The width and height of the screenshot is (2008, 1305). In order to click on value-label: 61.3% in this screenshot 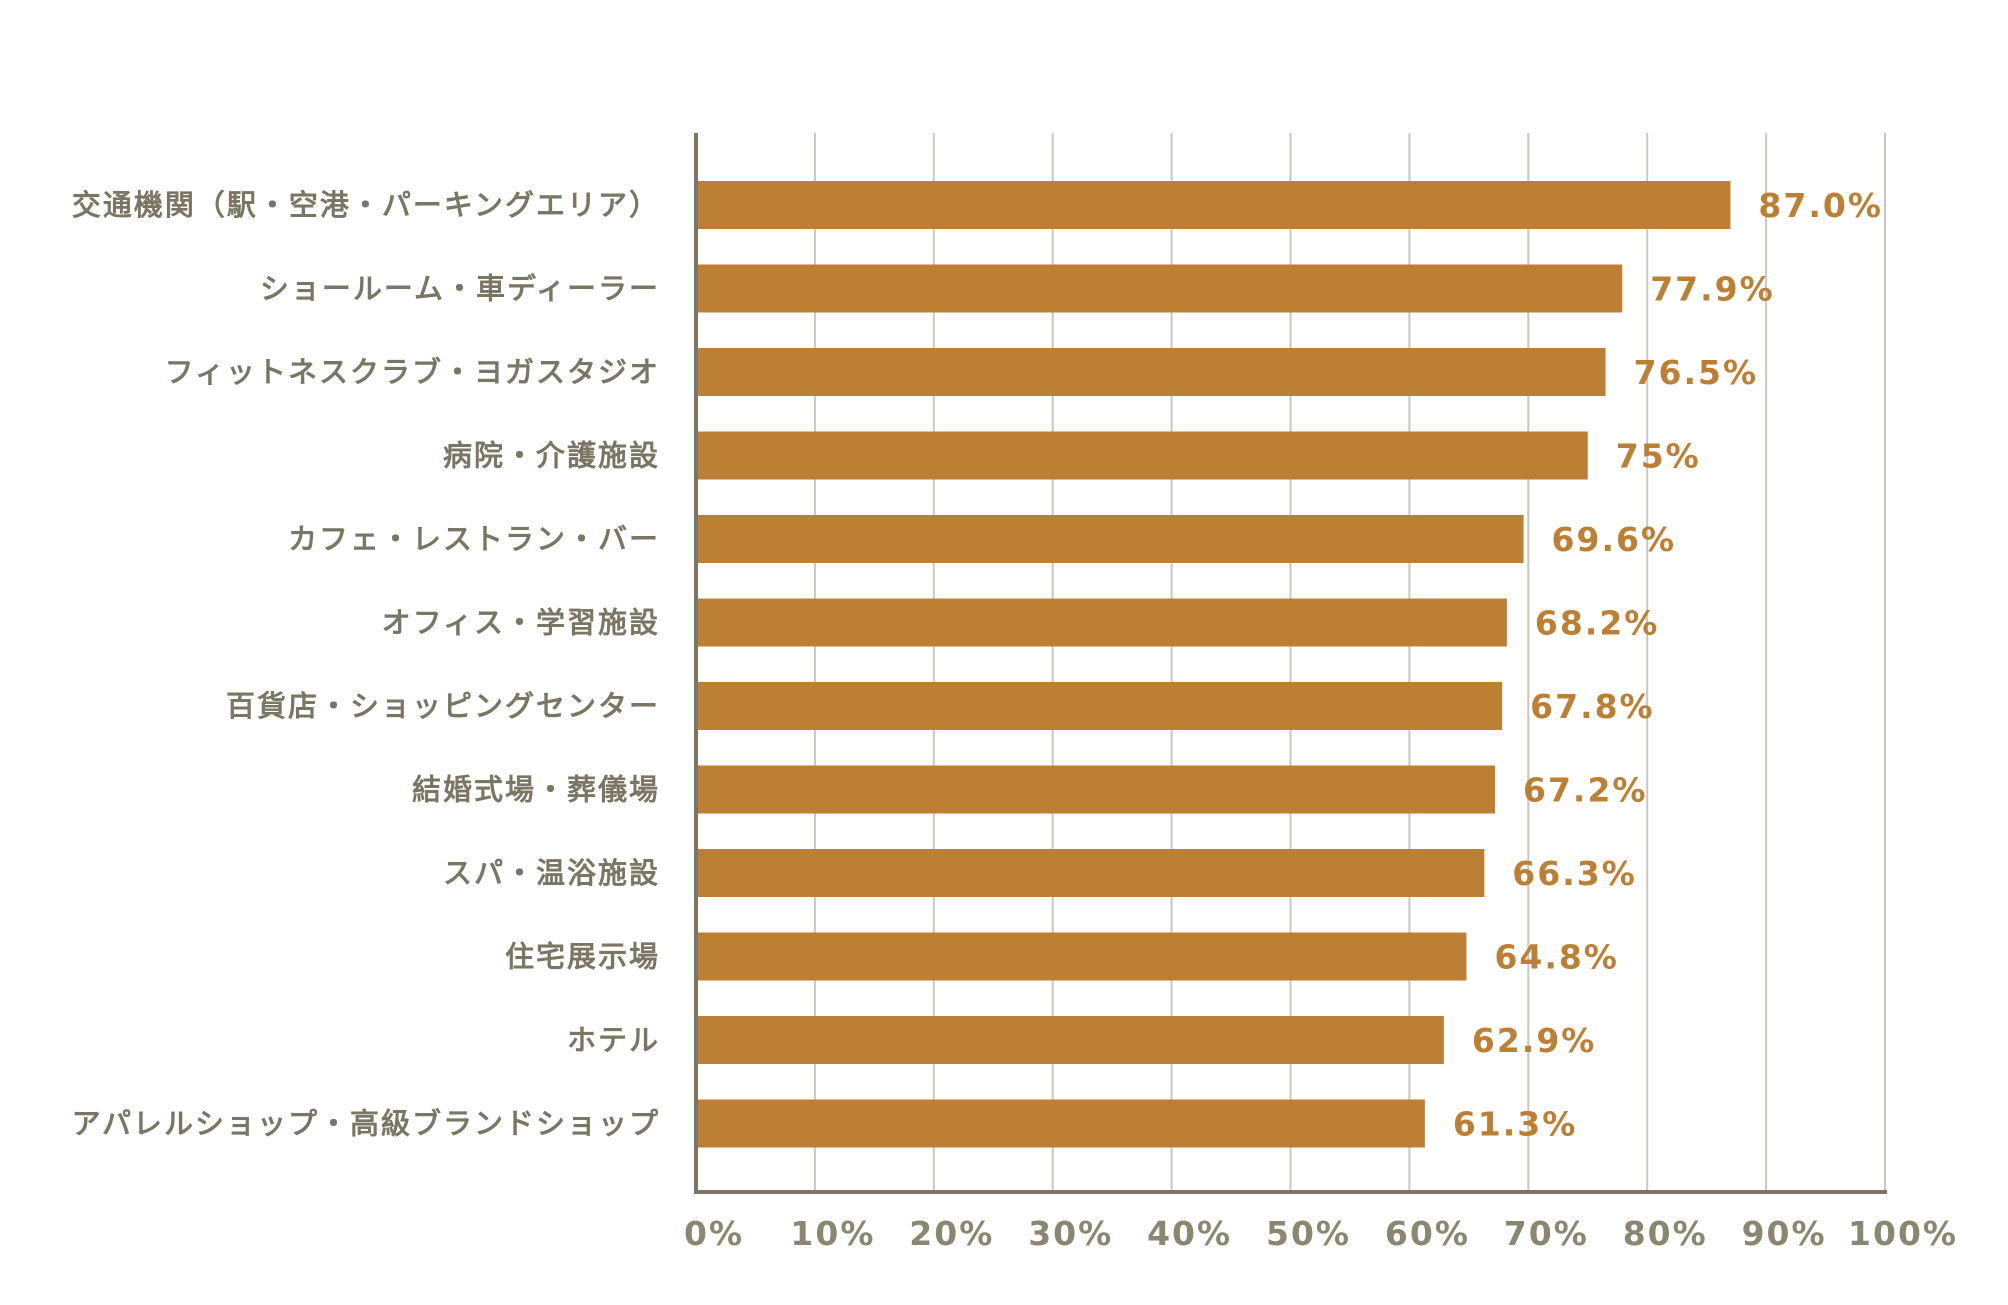, I will do `click(1515, 1124)`.